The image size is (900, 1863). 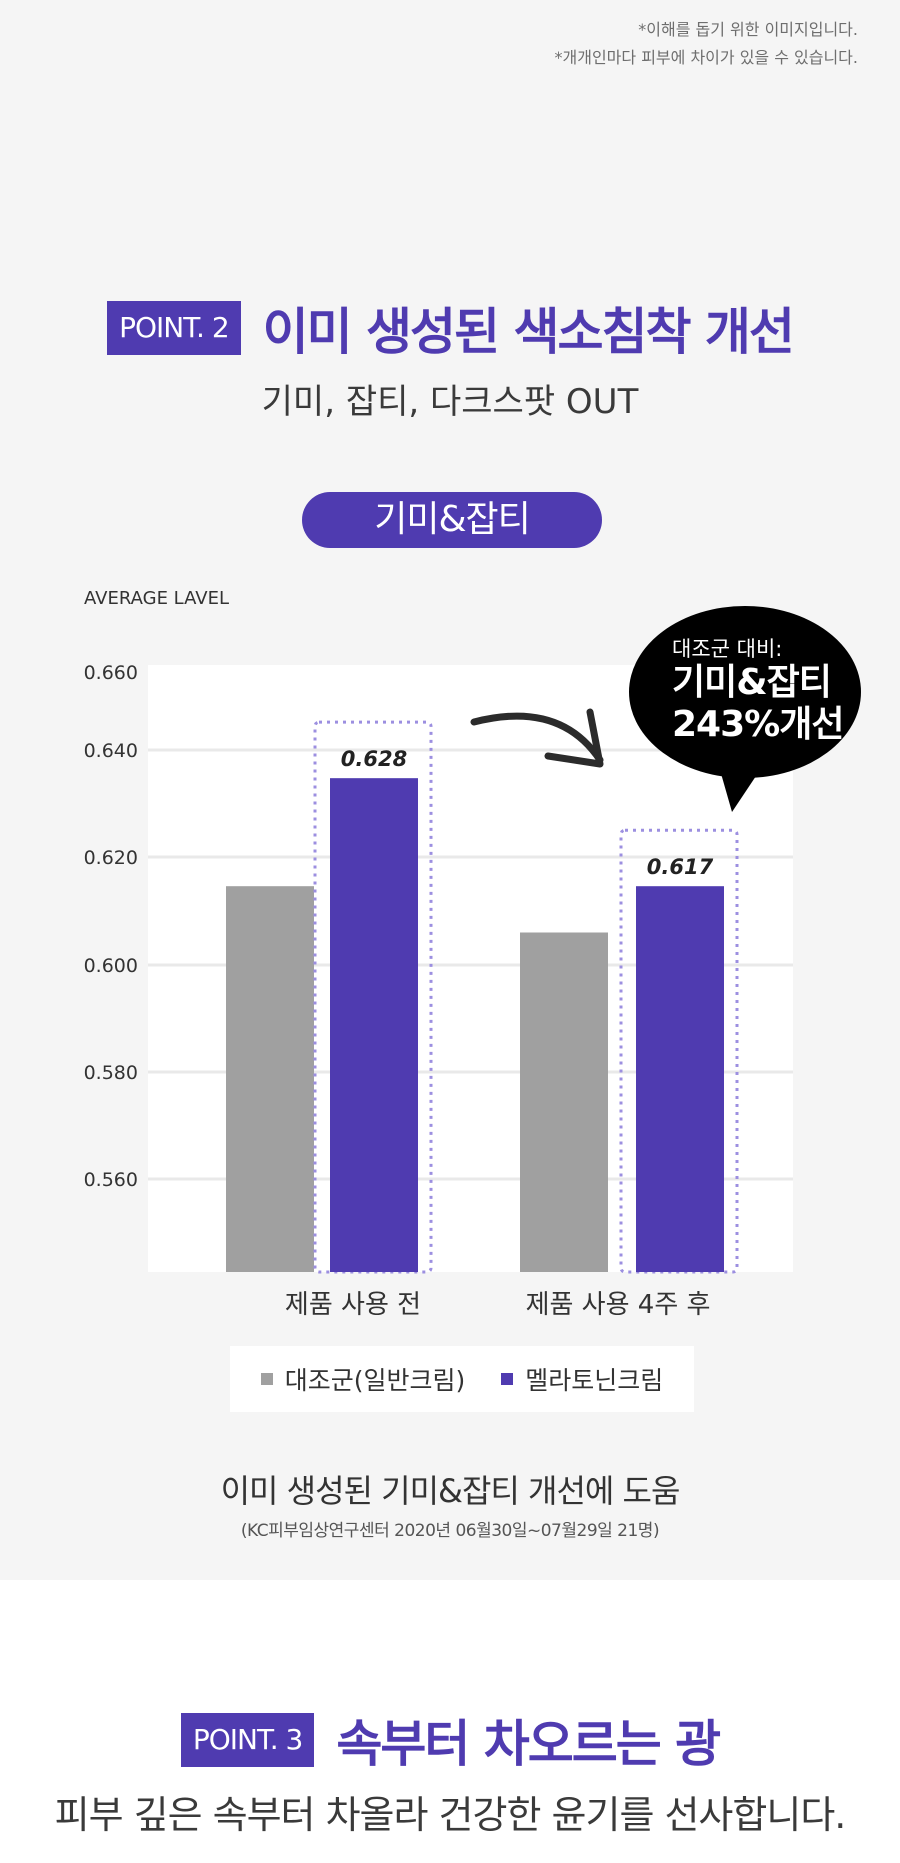 I want to click on point3-badge: POINT. 3, so click(x=247, y=1740).